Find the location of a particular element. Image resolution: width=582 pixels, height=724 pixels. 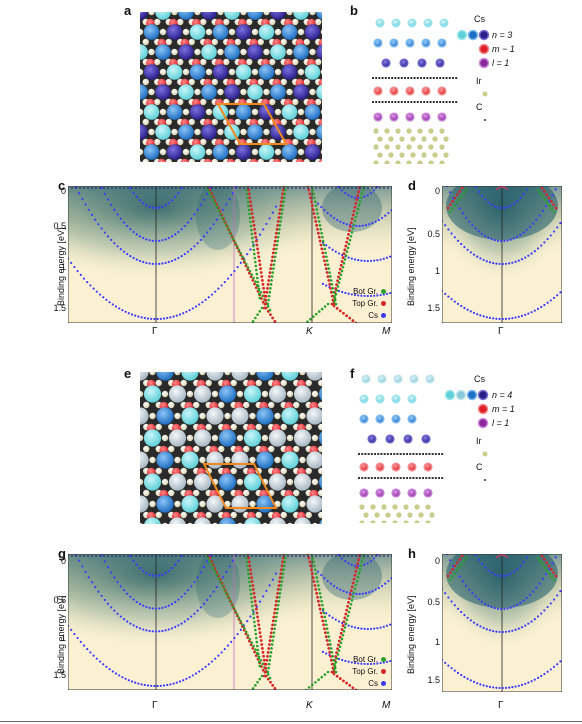

side-atom-cs-grey is located at coordinates (414, 379).